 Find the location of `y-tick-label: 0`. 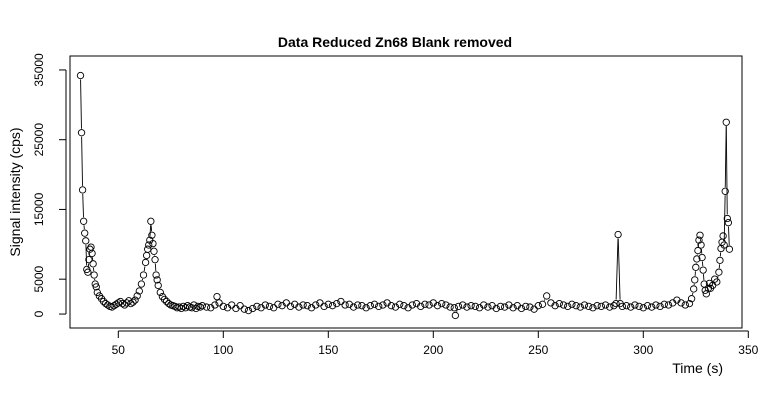

y-tick-label: 0 is located at coordinates (39, 313).